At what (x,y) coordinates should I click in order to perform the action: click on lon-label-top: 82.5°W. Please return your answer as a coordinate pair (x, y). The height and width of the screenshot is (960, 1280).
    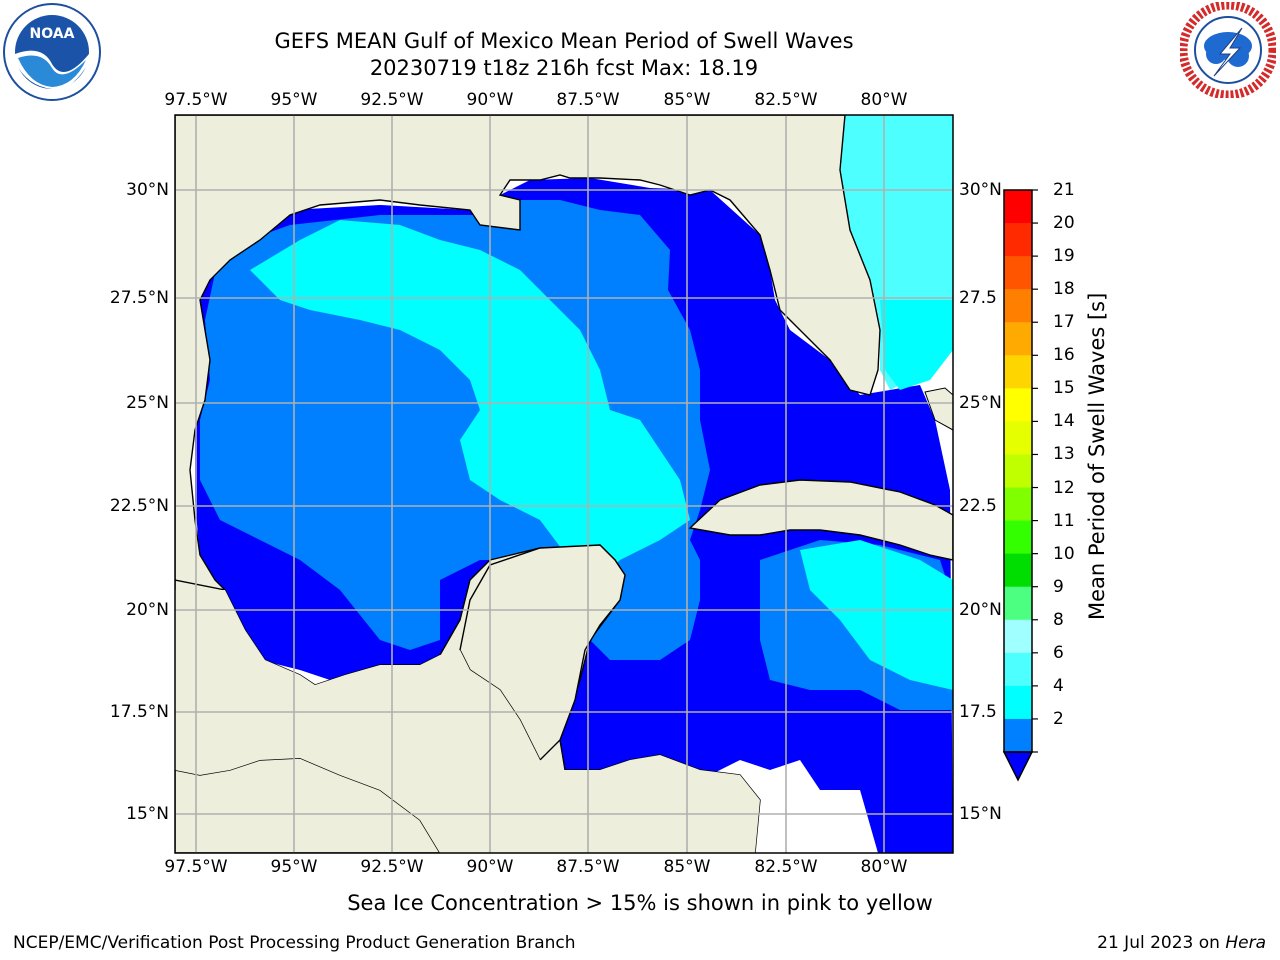
    Looking at the image, I should click on (786, 100).